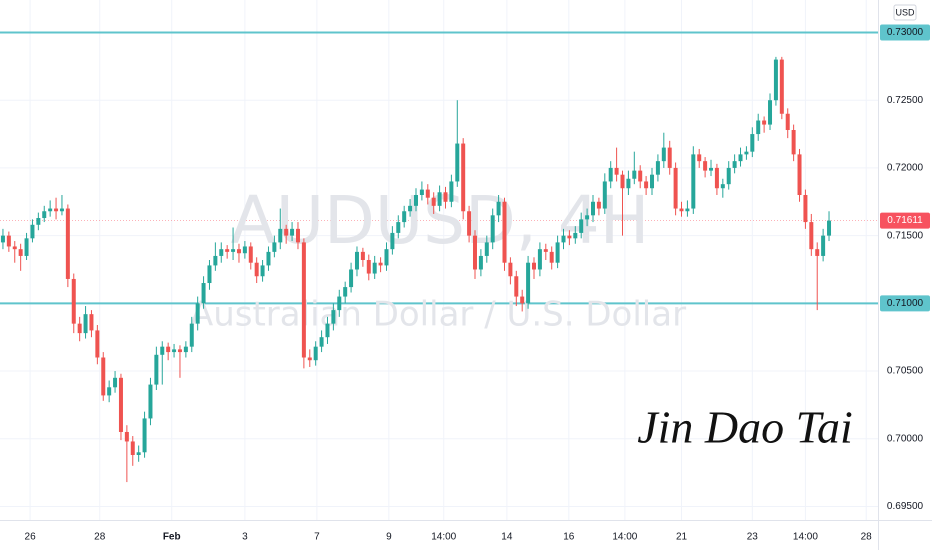 The image size is (932, 550). I want to click on last-price-label: 0.71611, so click(905, 220).